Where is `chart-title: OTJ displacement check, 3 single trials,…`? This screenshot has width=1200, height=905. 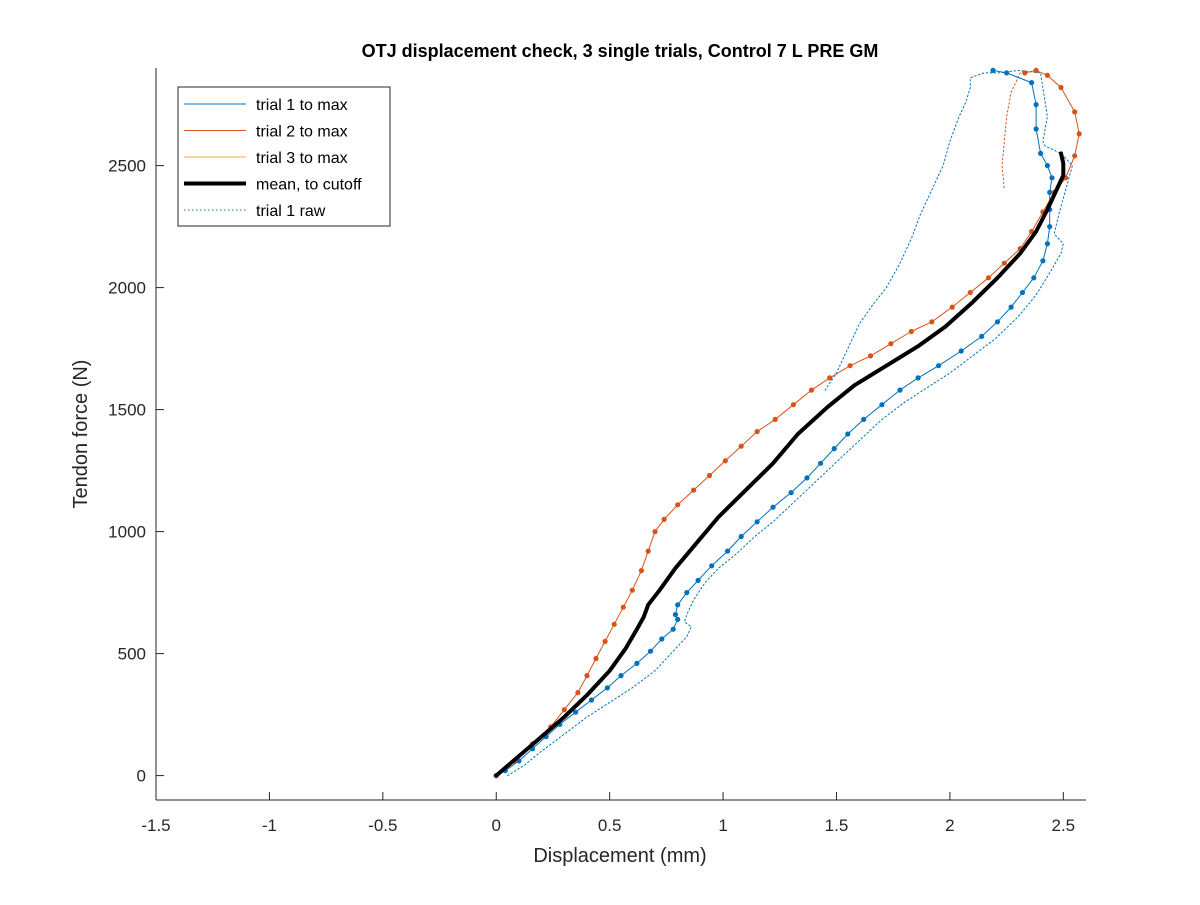
chart-title: OTJ displacement check, 3 single trials,… is located at coordinates (620, 51).